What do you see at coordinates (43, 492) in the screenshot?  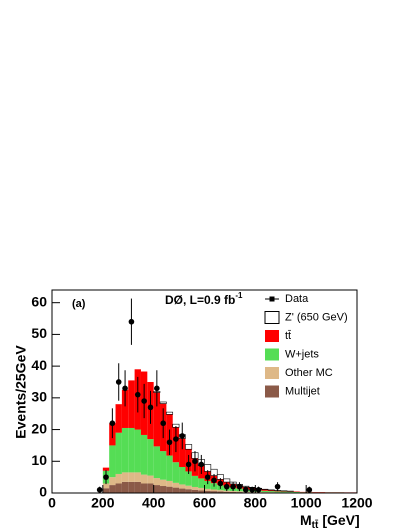 I see `y-tick-label: 0` at bounding box center [43, 492].